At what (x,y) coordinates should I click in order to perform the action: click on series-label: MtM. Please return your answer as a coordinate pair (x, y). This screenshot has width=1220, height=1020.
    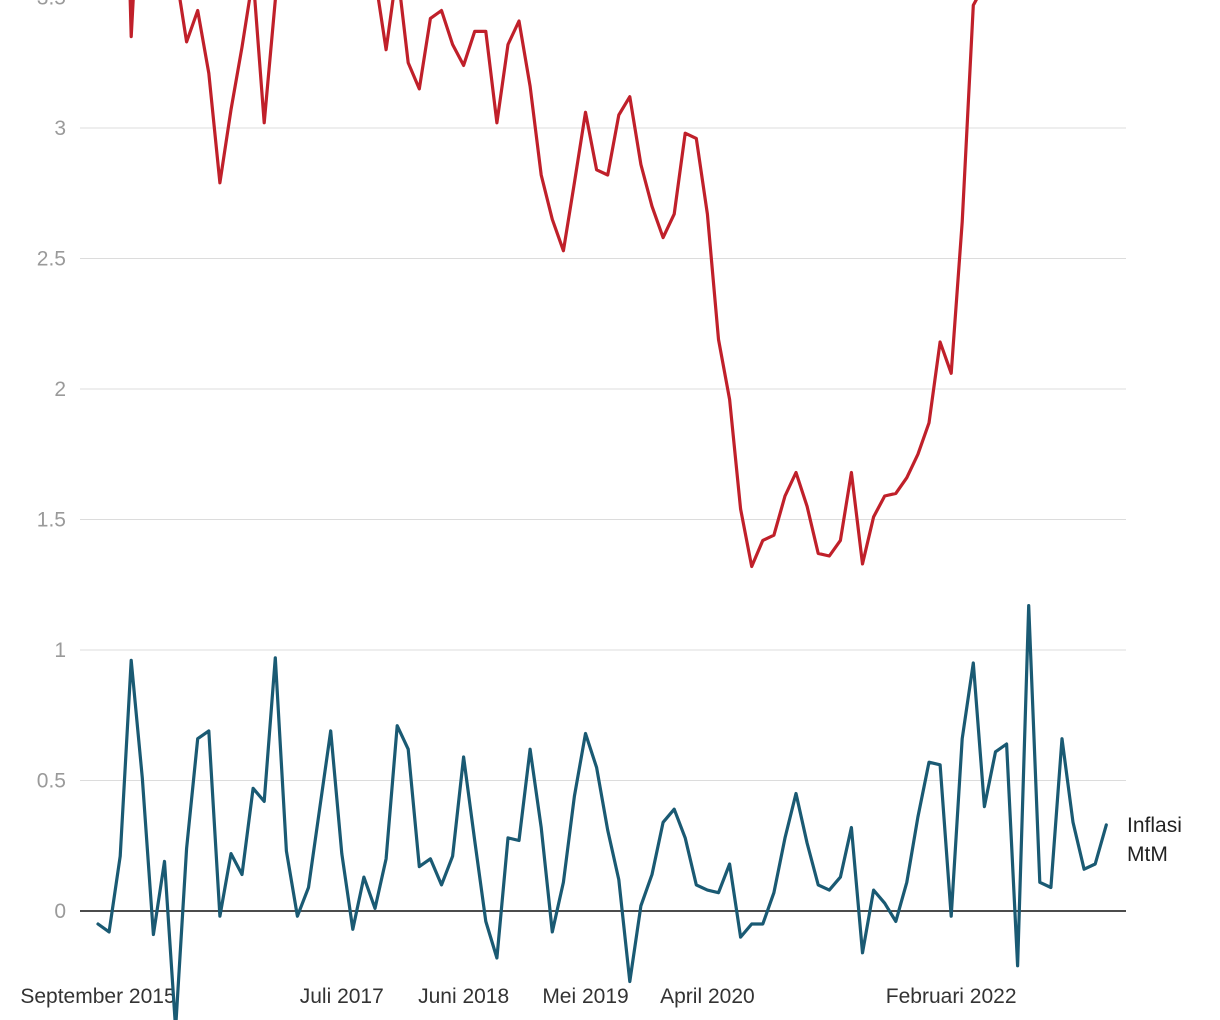
    Looking at the image, I should click on (1147, 854).